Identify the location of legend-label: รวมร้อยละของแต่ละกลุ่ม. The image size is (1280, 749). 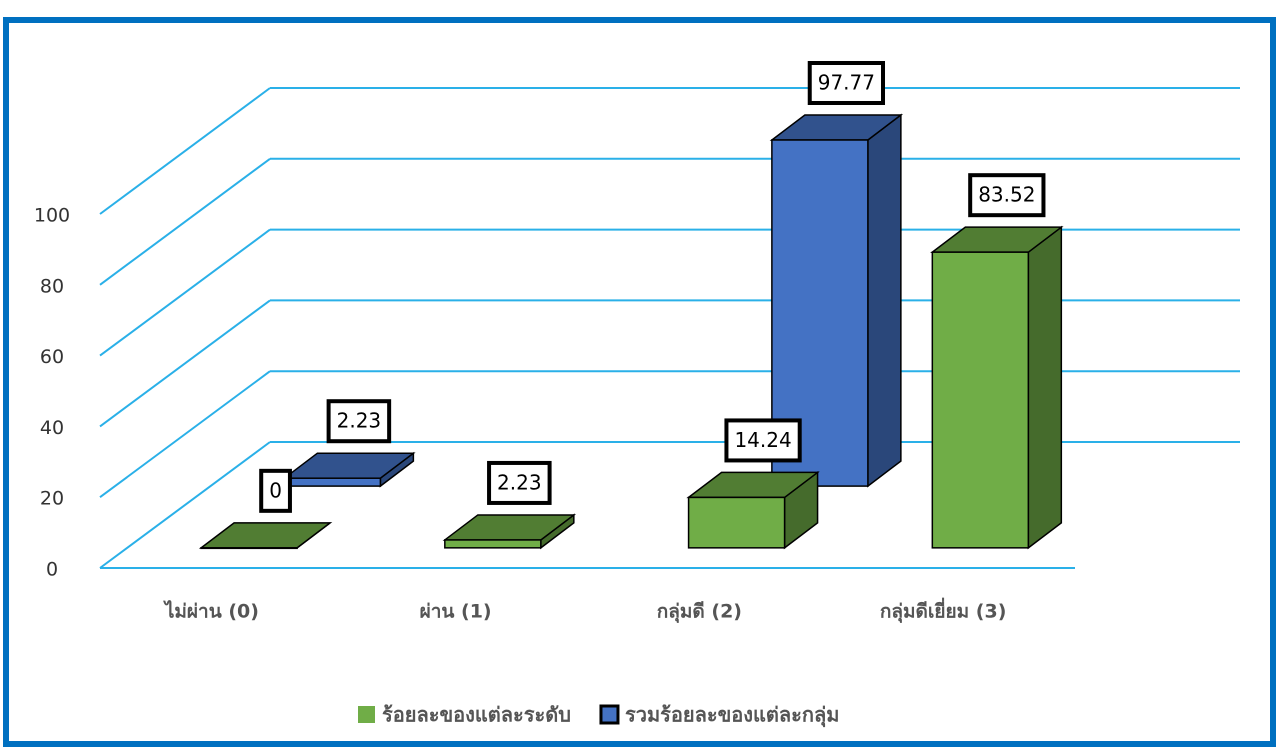
(732, 715).